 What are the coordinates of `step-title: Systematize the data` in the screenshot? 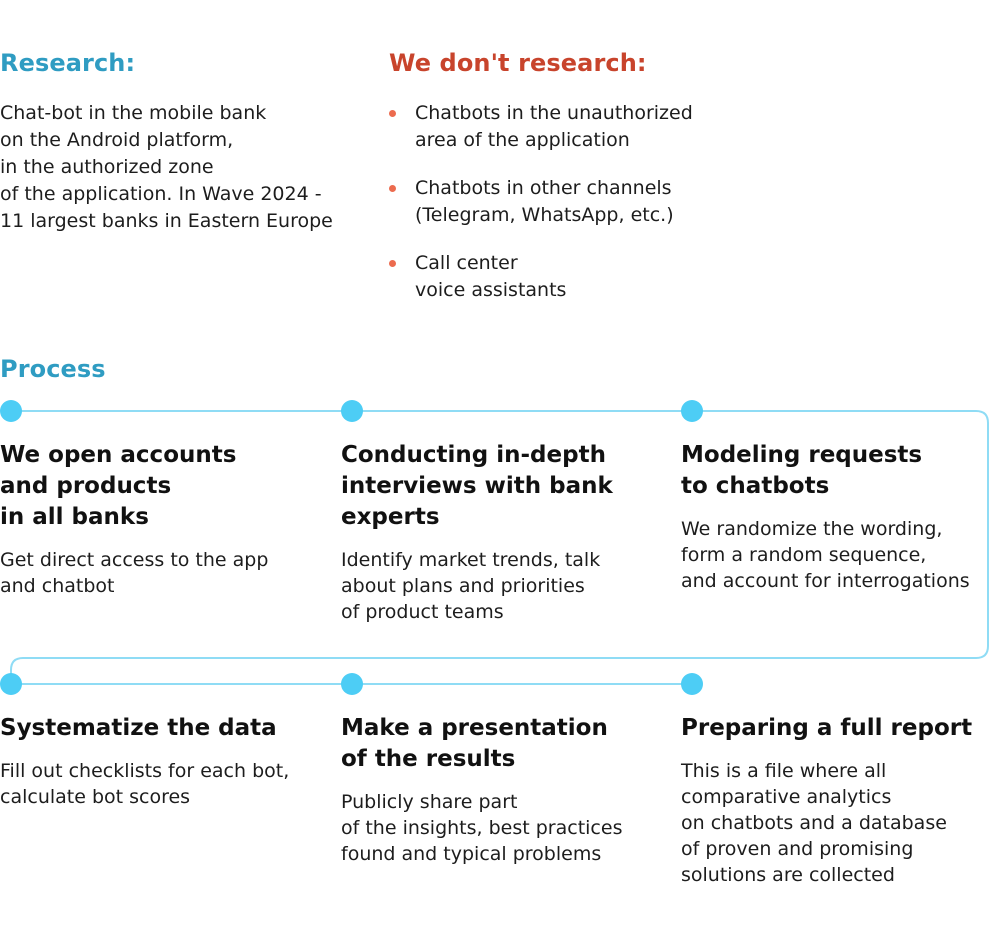 It's located at (159, 728).